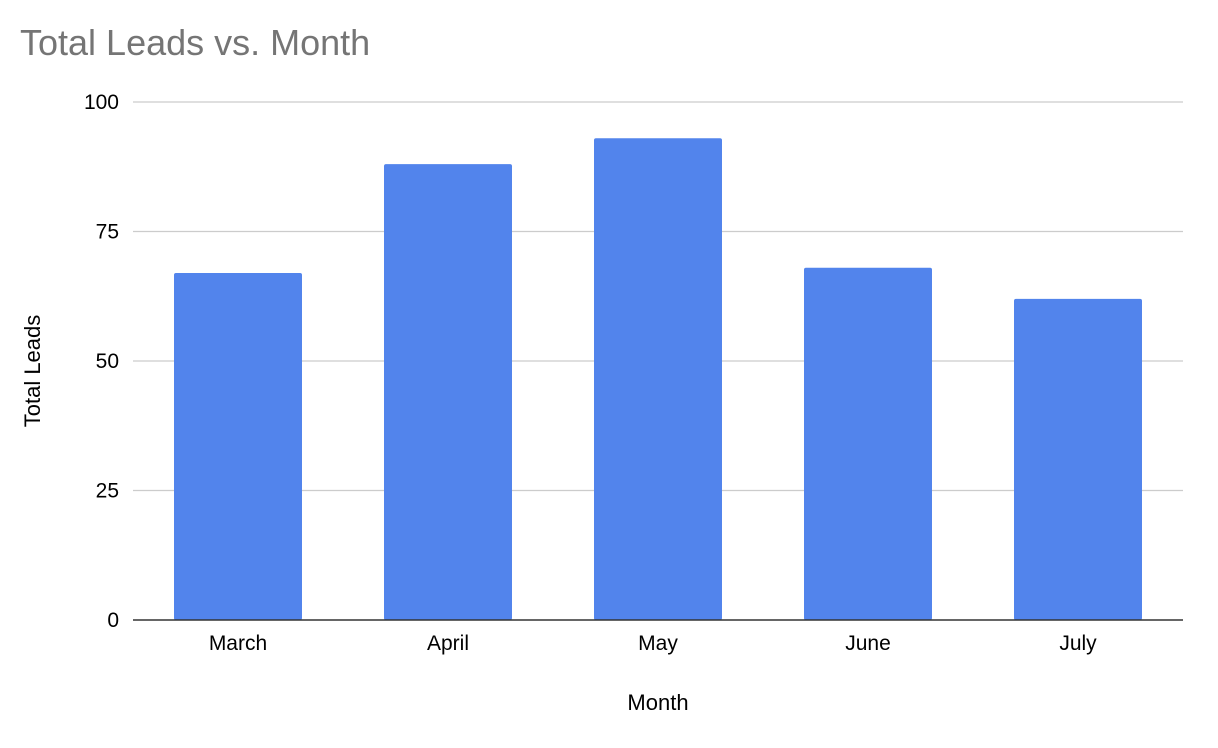 Image resolution: width=1218 pixels, height=748 pixels. What do you see at coordinates (1078, 643) in the screenshot?
I see `x-tick-label: July` at bounding box center [1078, 643].